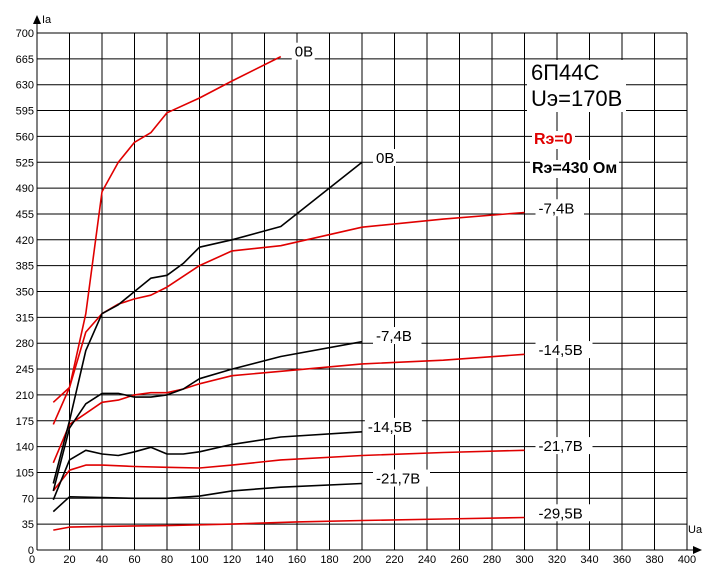  What do you see at coordinates (25, 370) in the screenshot?
I see `y-tick-label: 245` at bounding box center [25, 370].